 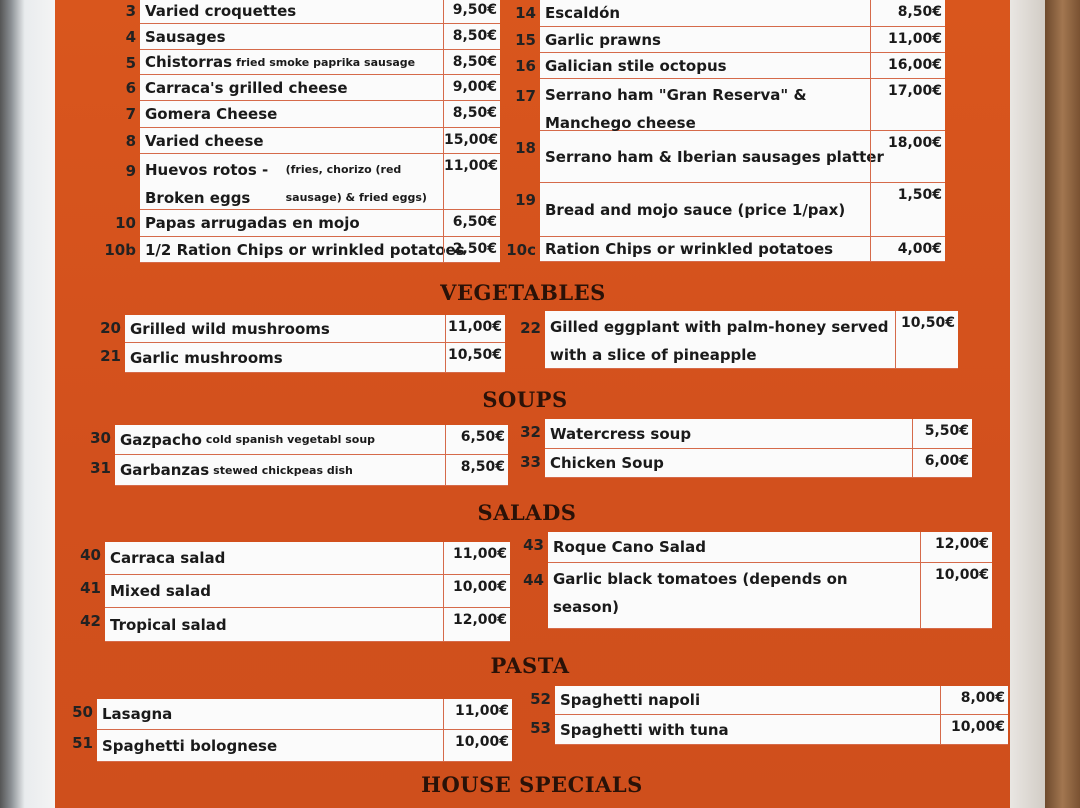 I want to click on menu-item: Lasagna 11,00€, so click(x=304, y=714).